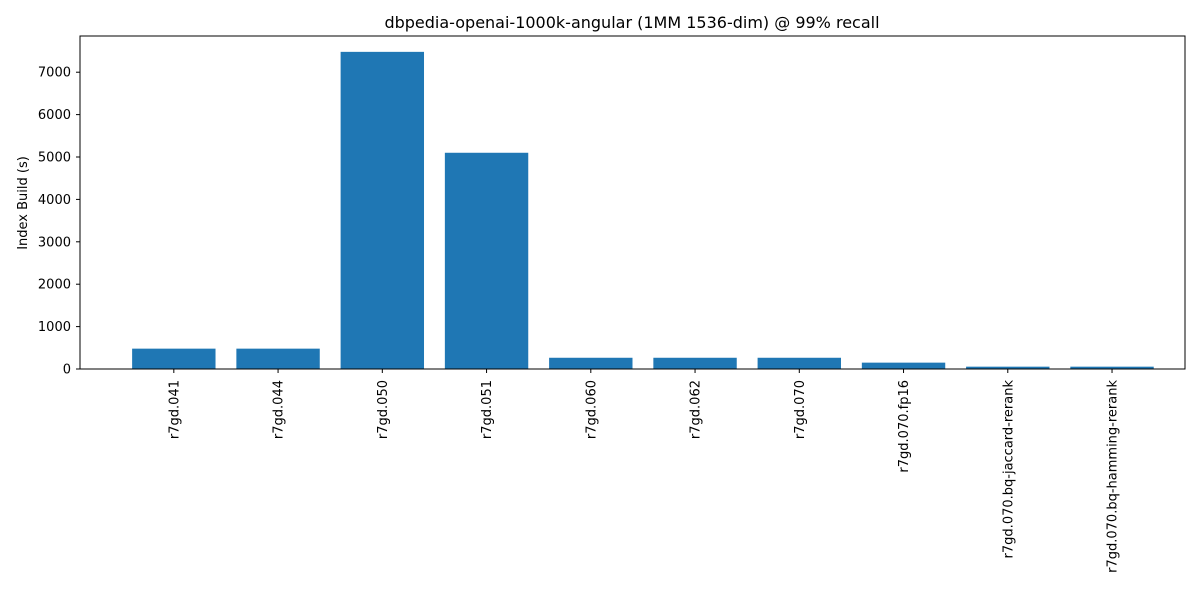 Image resolution: width=1200 pixels, height=600 pixels. What do you see at coordinates (54, 73) in the screenshot?
I see `y-tick-label: 7000` at bounding box center [54, 73].